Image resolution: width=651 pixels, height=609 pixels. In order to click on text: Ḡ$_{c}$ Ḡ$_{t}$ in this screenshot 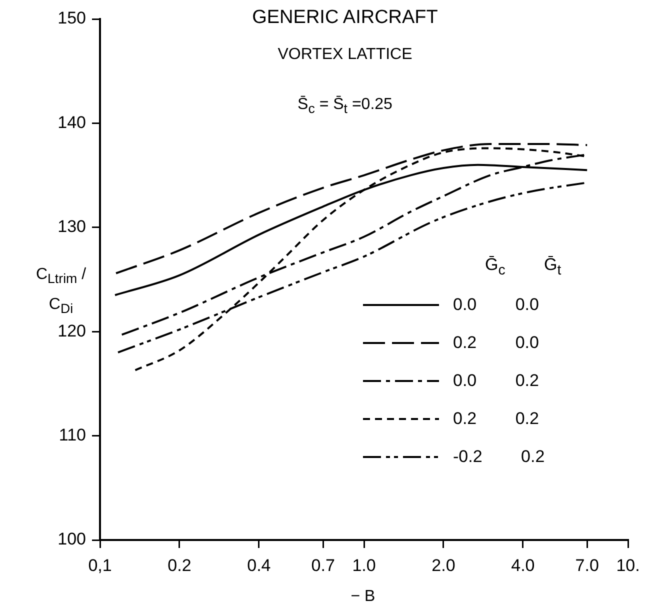, I will do `click(523, 267)`.